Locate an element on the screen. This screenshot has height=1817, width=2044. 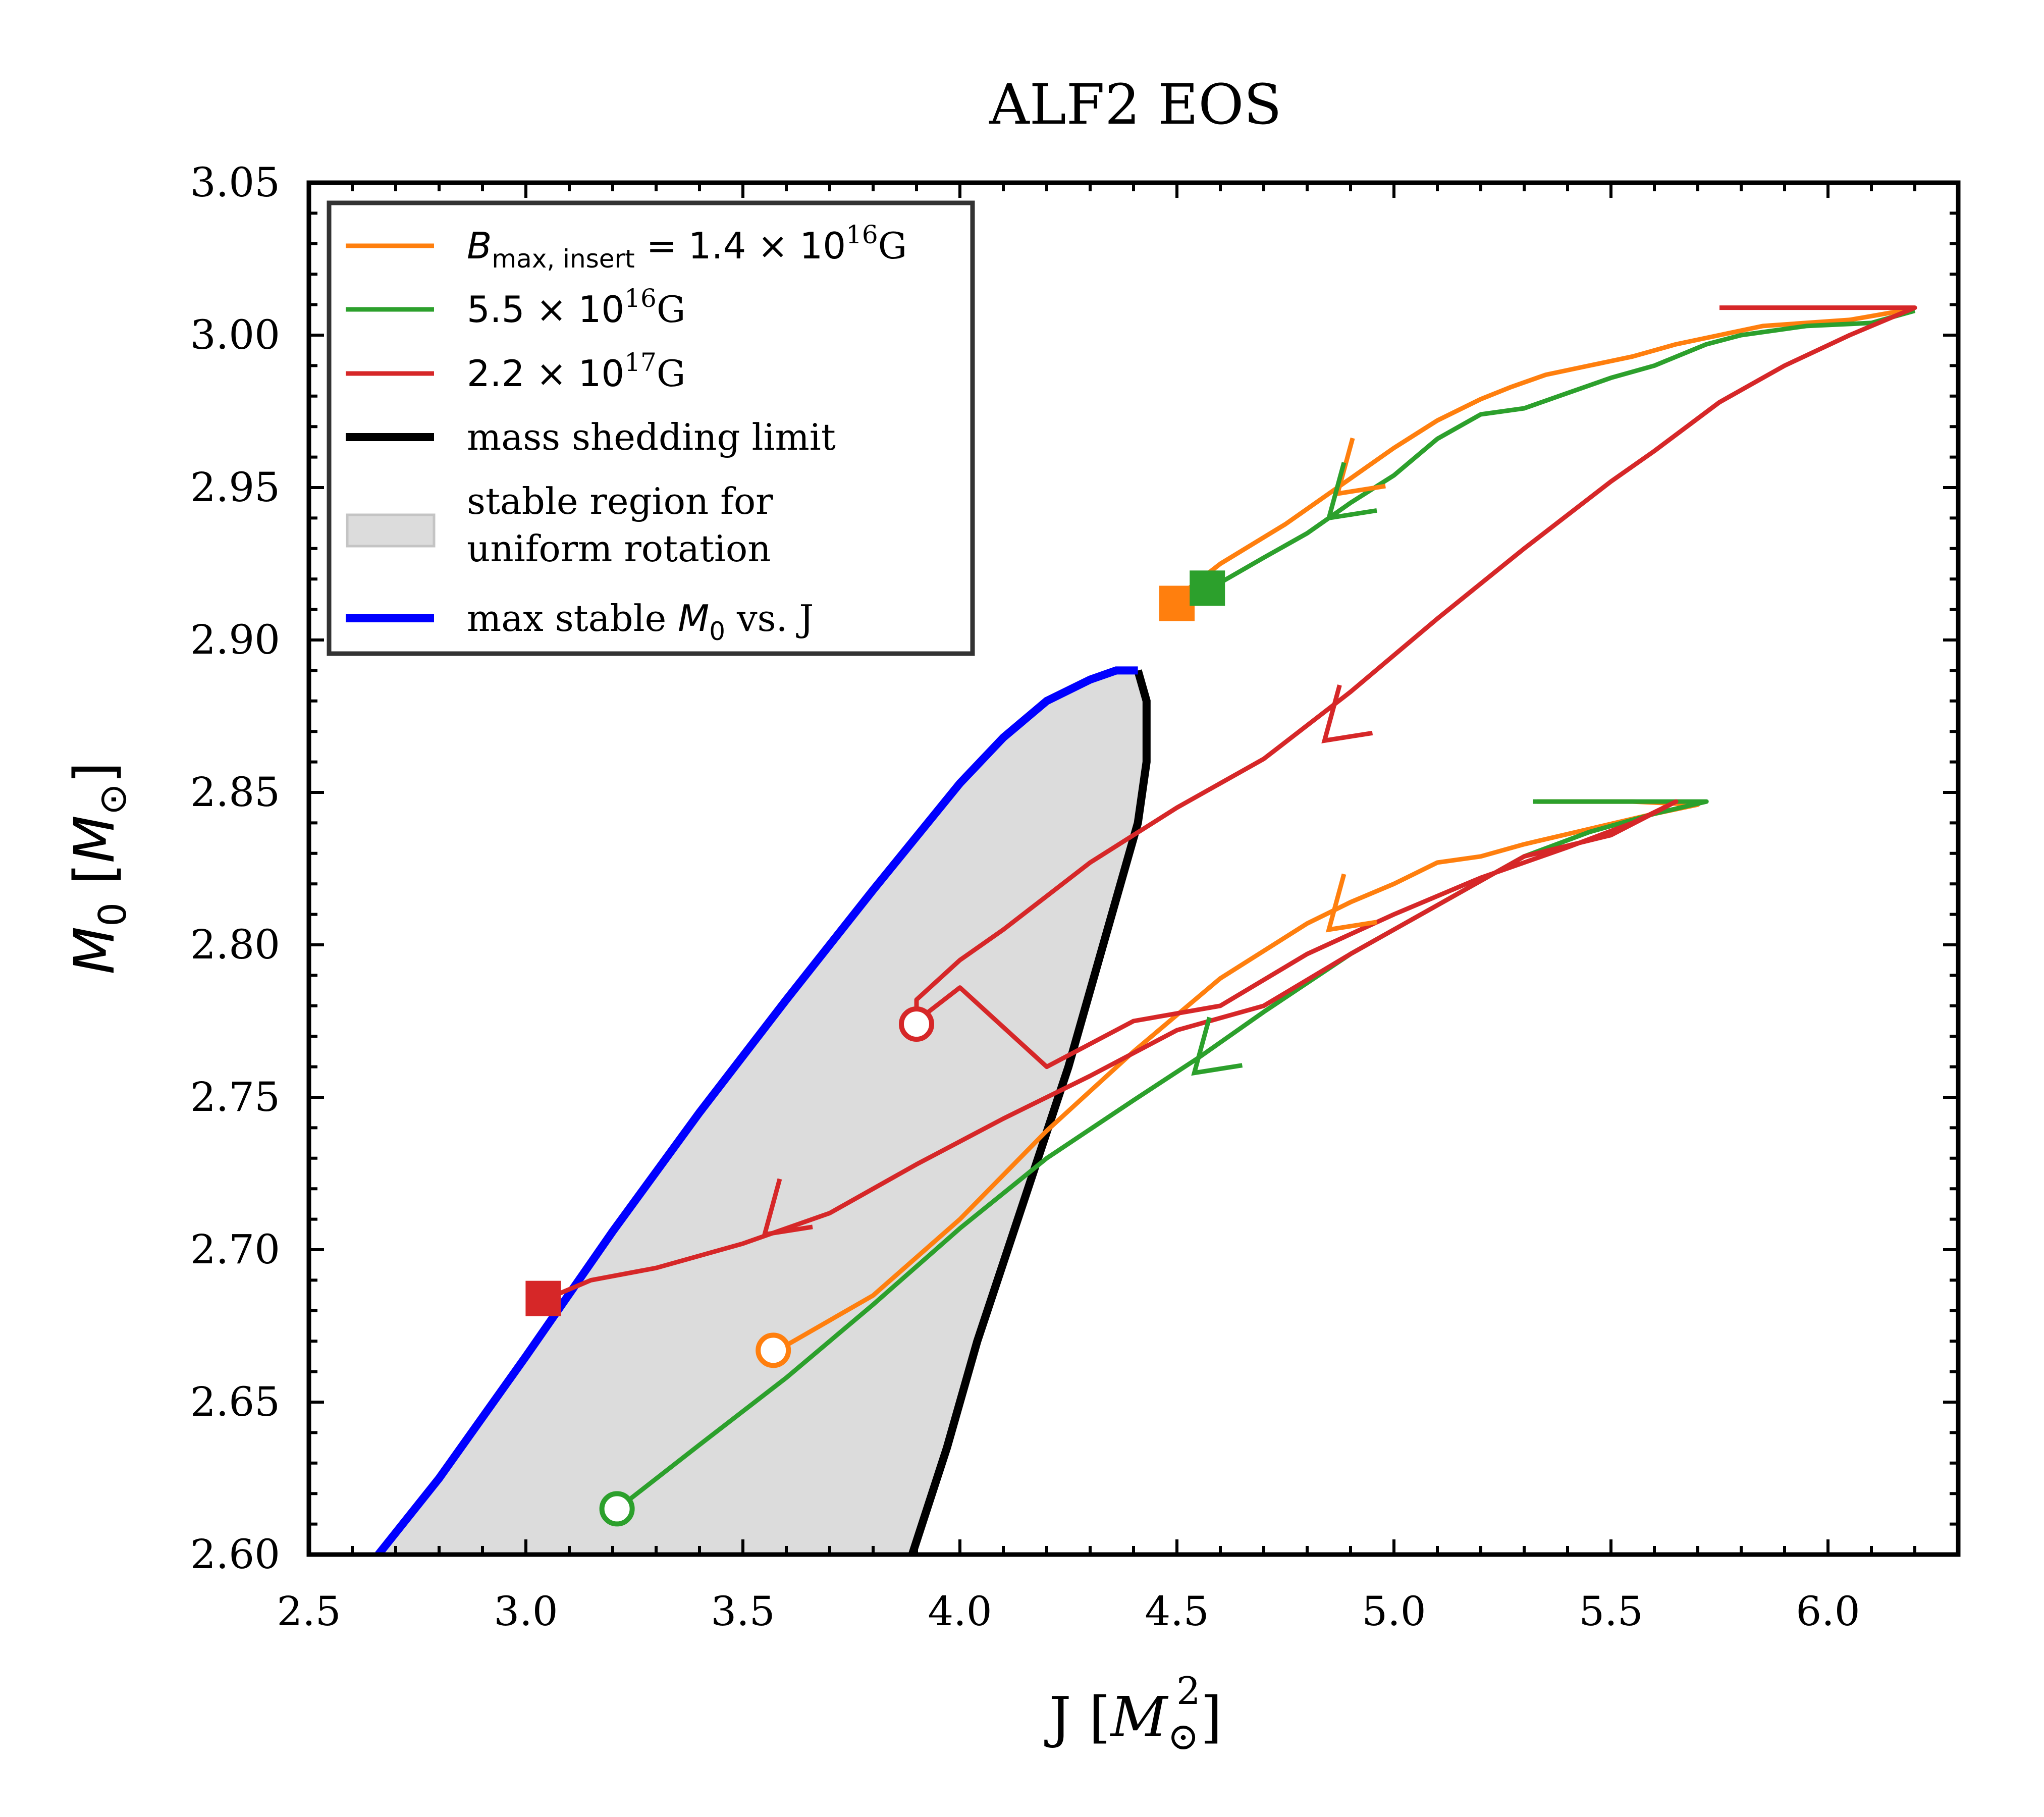
mass-shedding-line is located at coordinates (1029, 1112).